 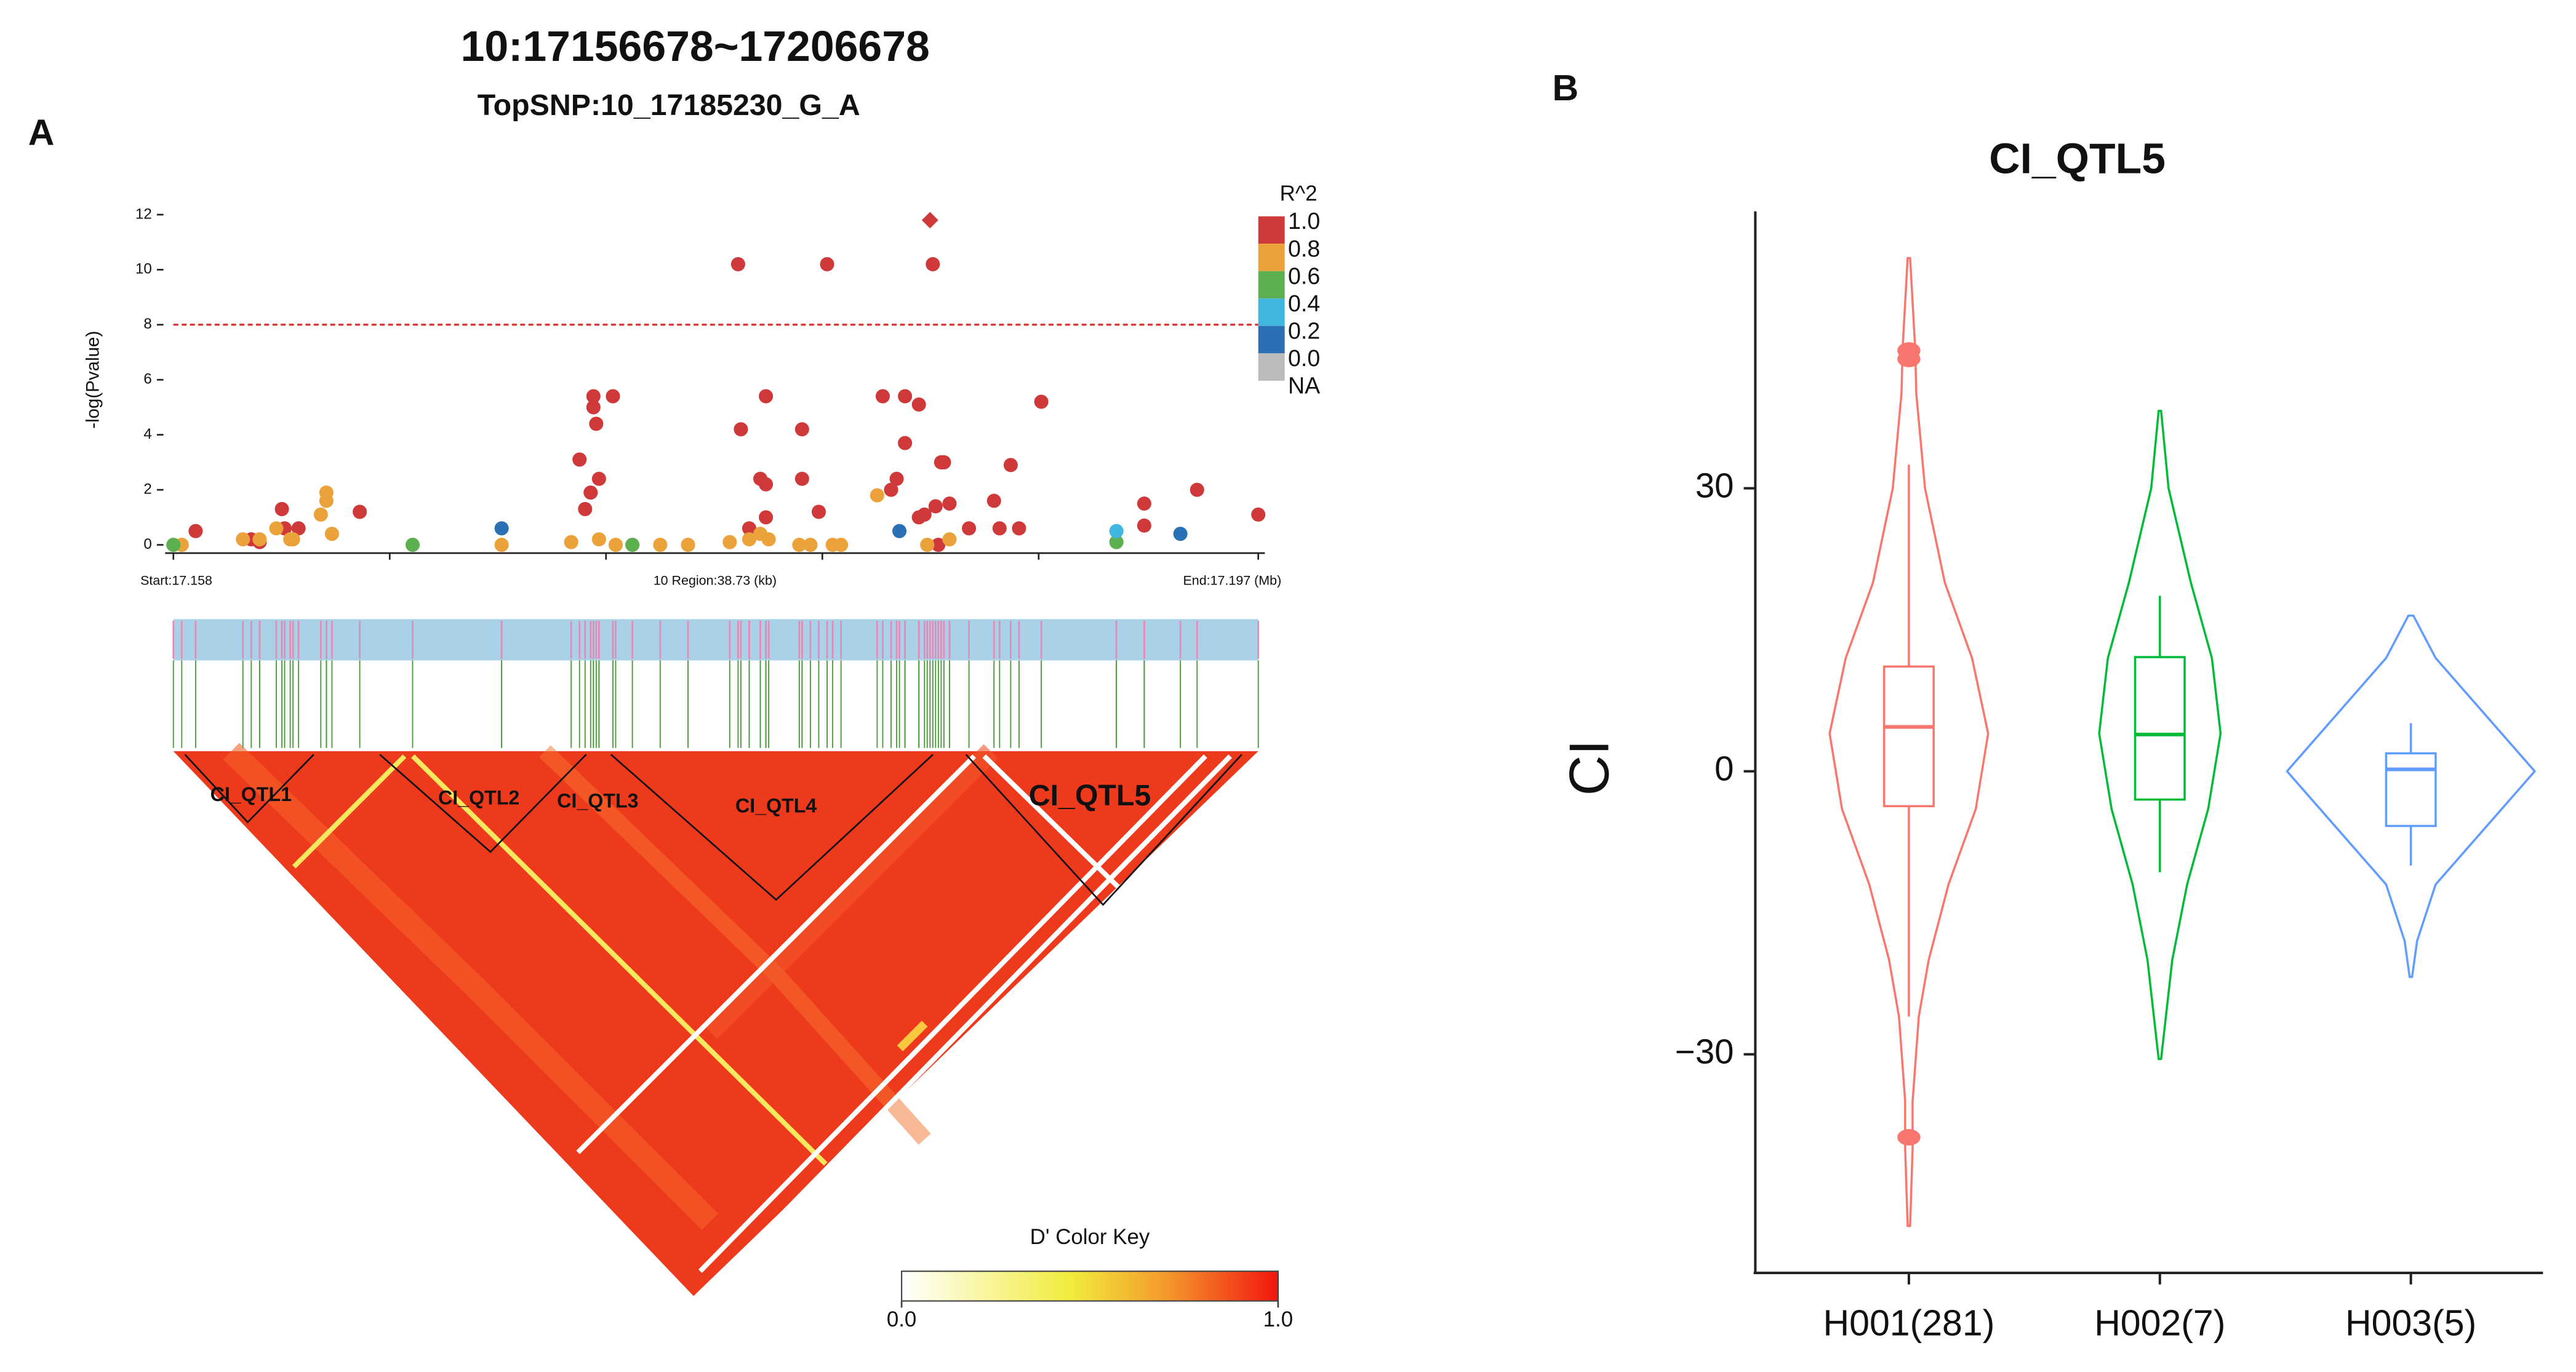 I want to click on x-tick-label: H002(7), so click(x=2159, y=1322).